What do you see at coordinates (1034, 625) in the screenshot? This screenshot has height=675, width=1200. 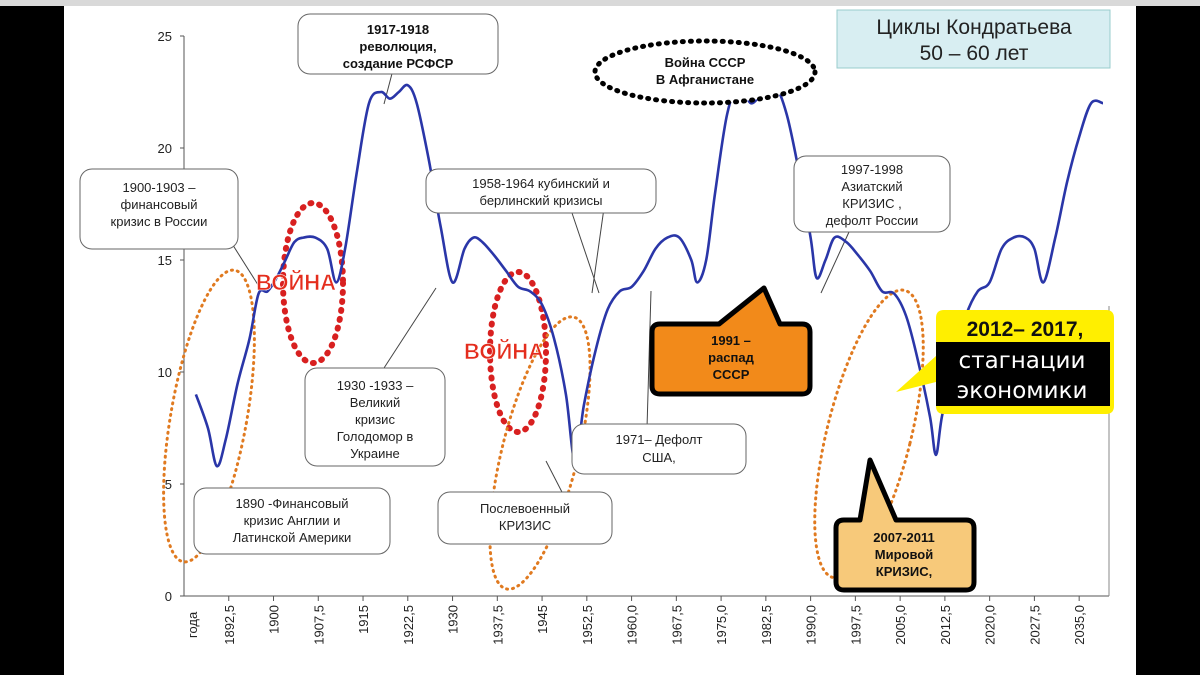 I see `x-tick-label: 2027,5` at bounding box center [1034, 625].